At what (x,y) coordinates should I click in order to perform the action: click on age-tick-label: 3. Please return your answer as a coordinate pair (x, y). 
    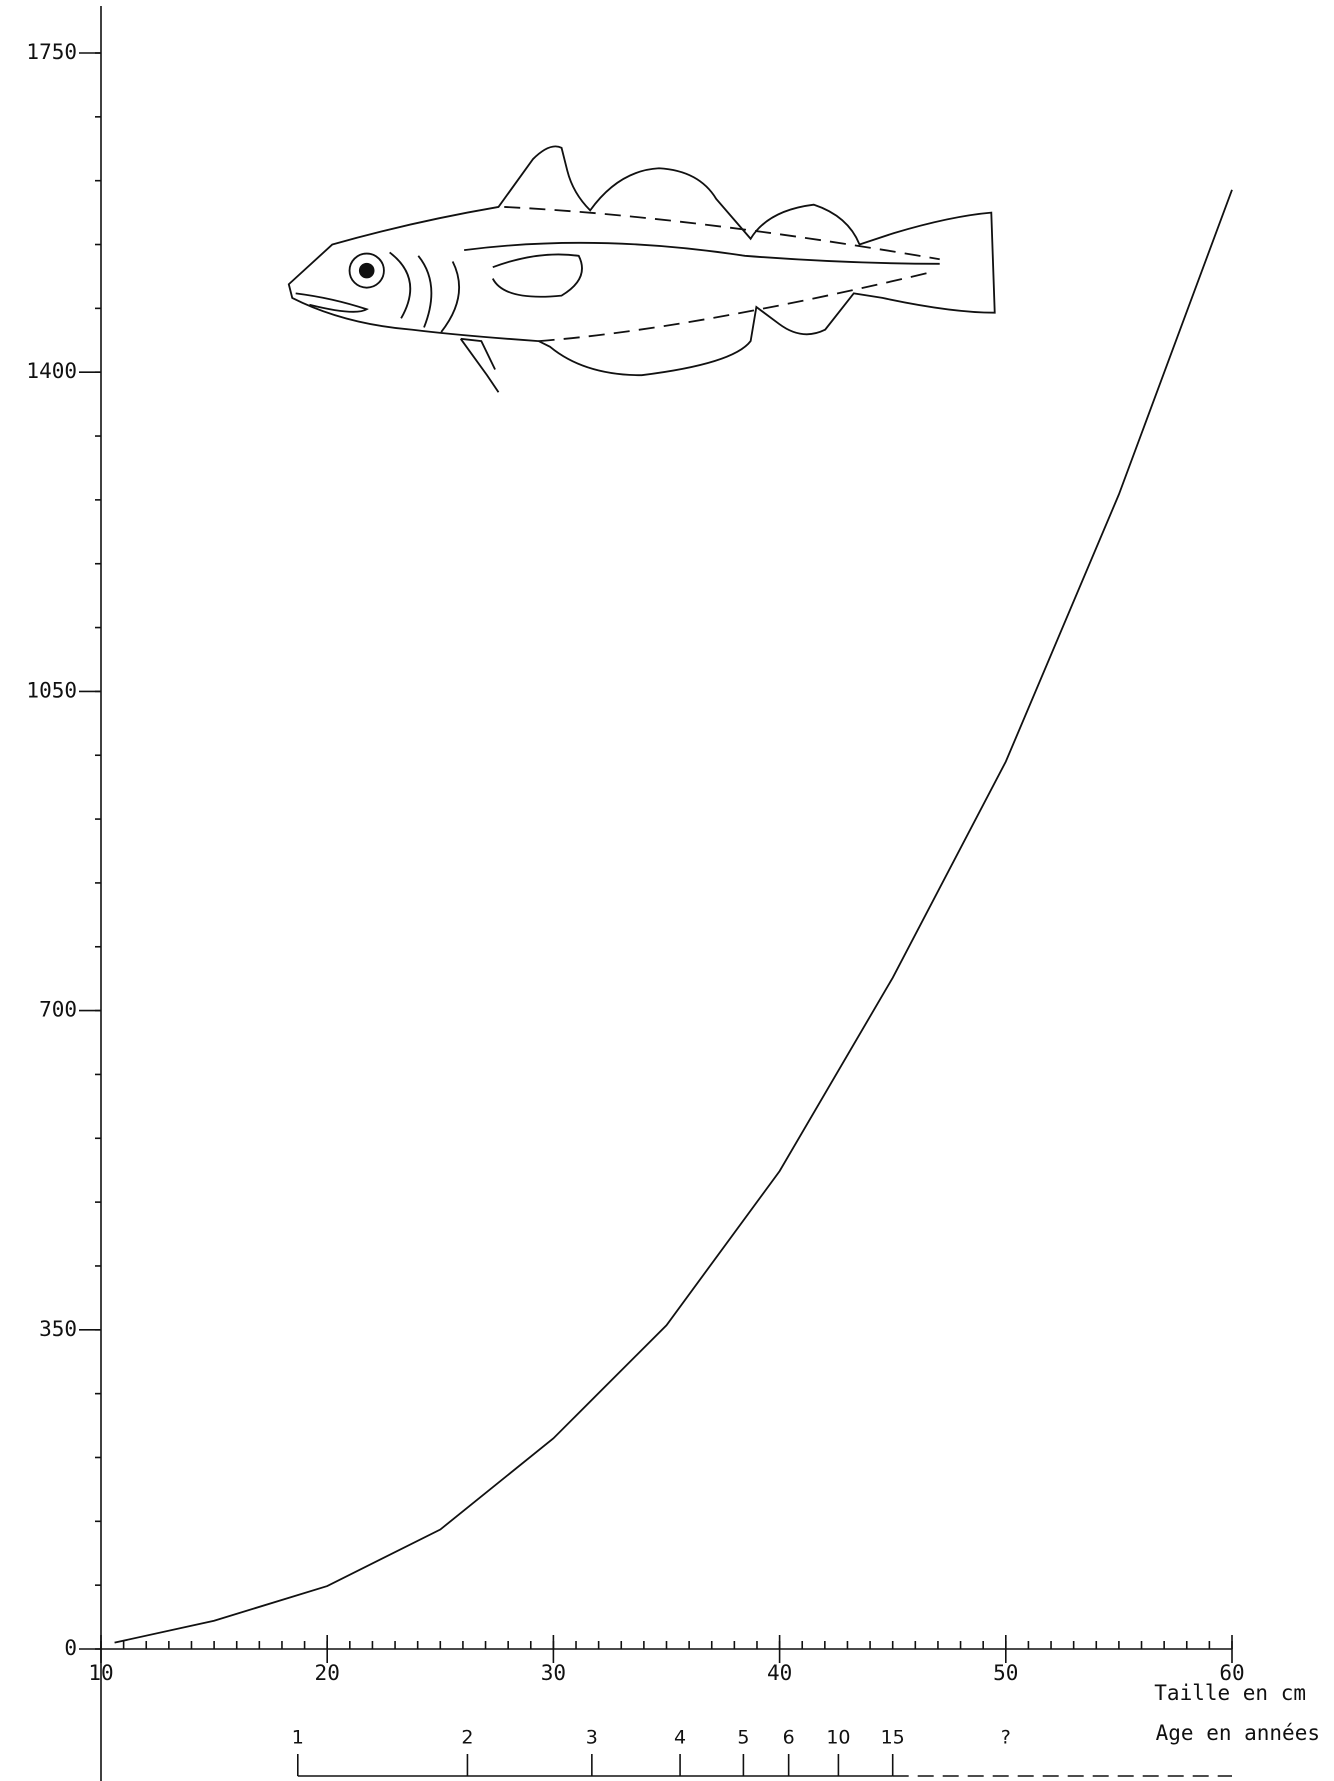
    Looking at the image, I should click on (592, 1738).